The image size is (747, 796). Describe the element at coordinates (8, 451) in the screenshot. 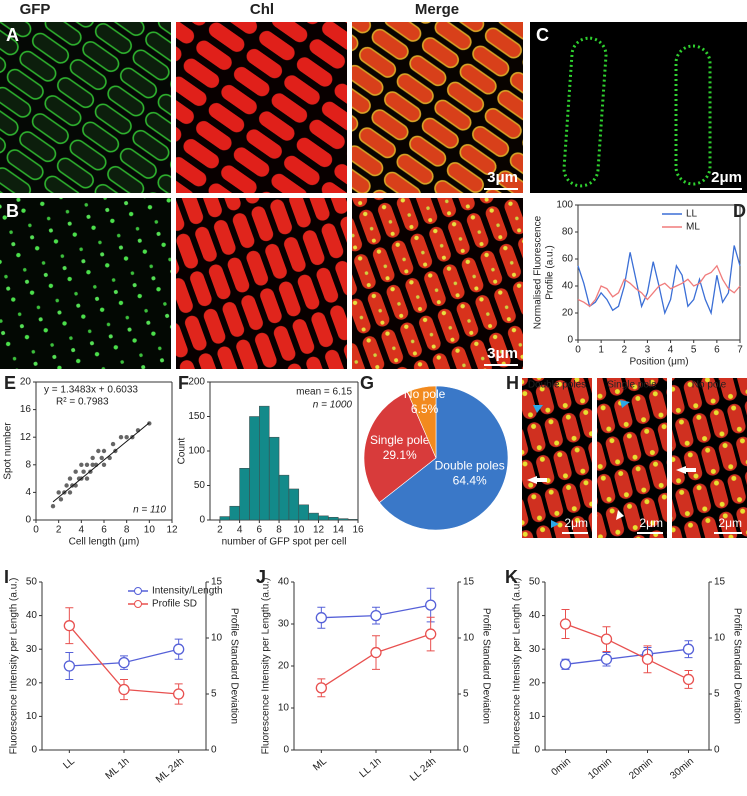

I see `y-axis-label: Spot number` at that location.